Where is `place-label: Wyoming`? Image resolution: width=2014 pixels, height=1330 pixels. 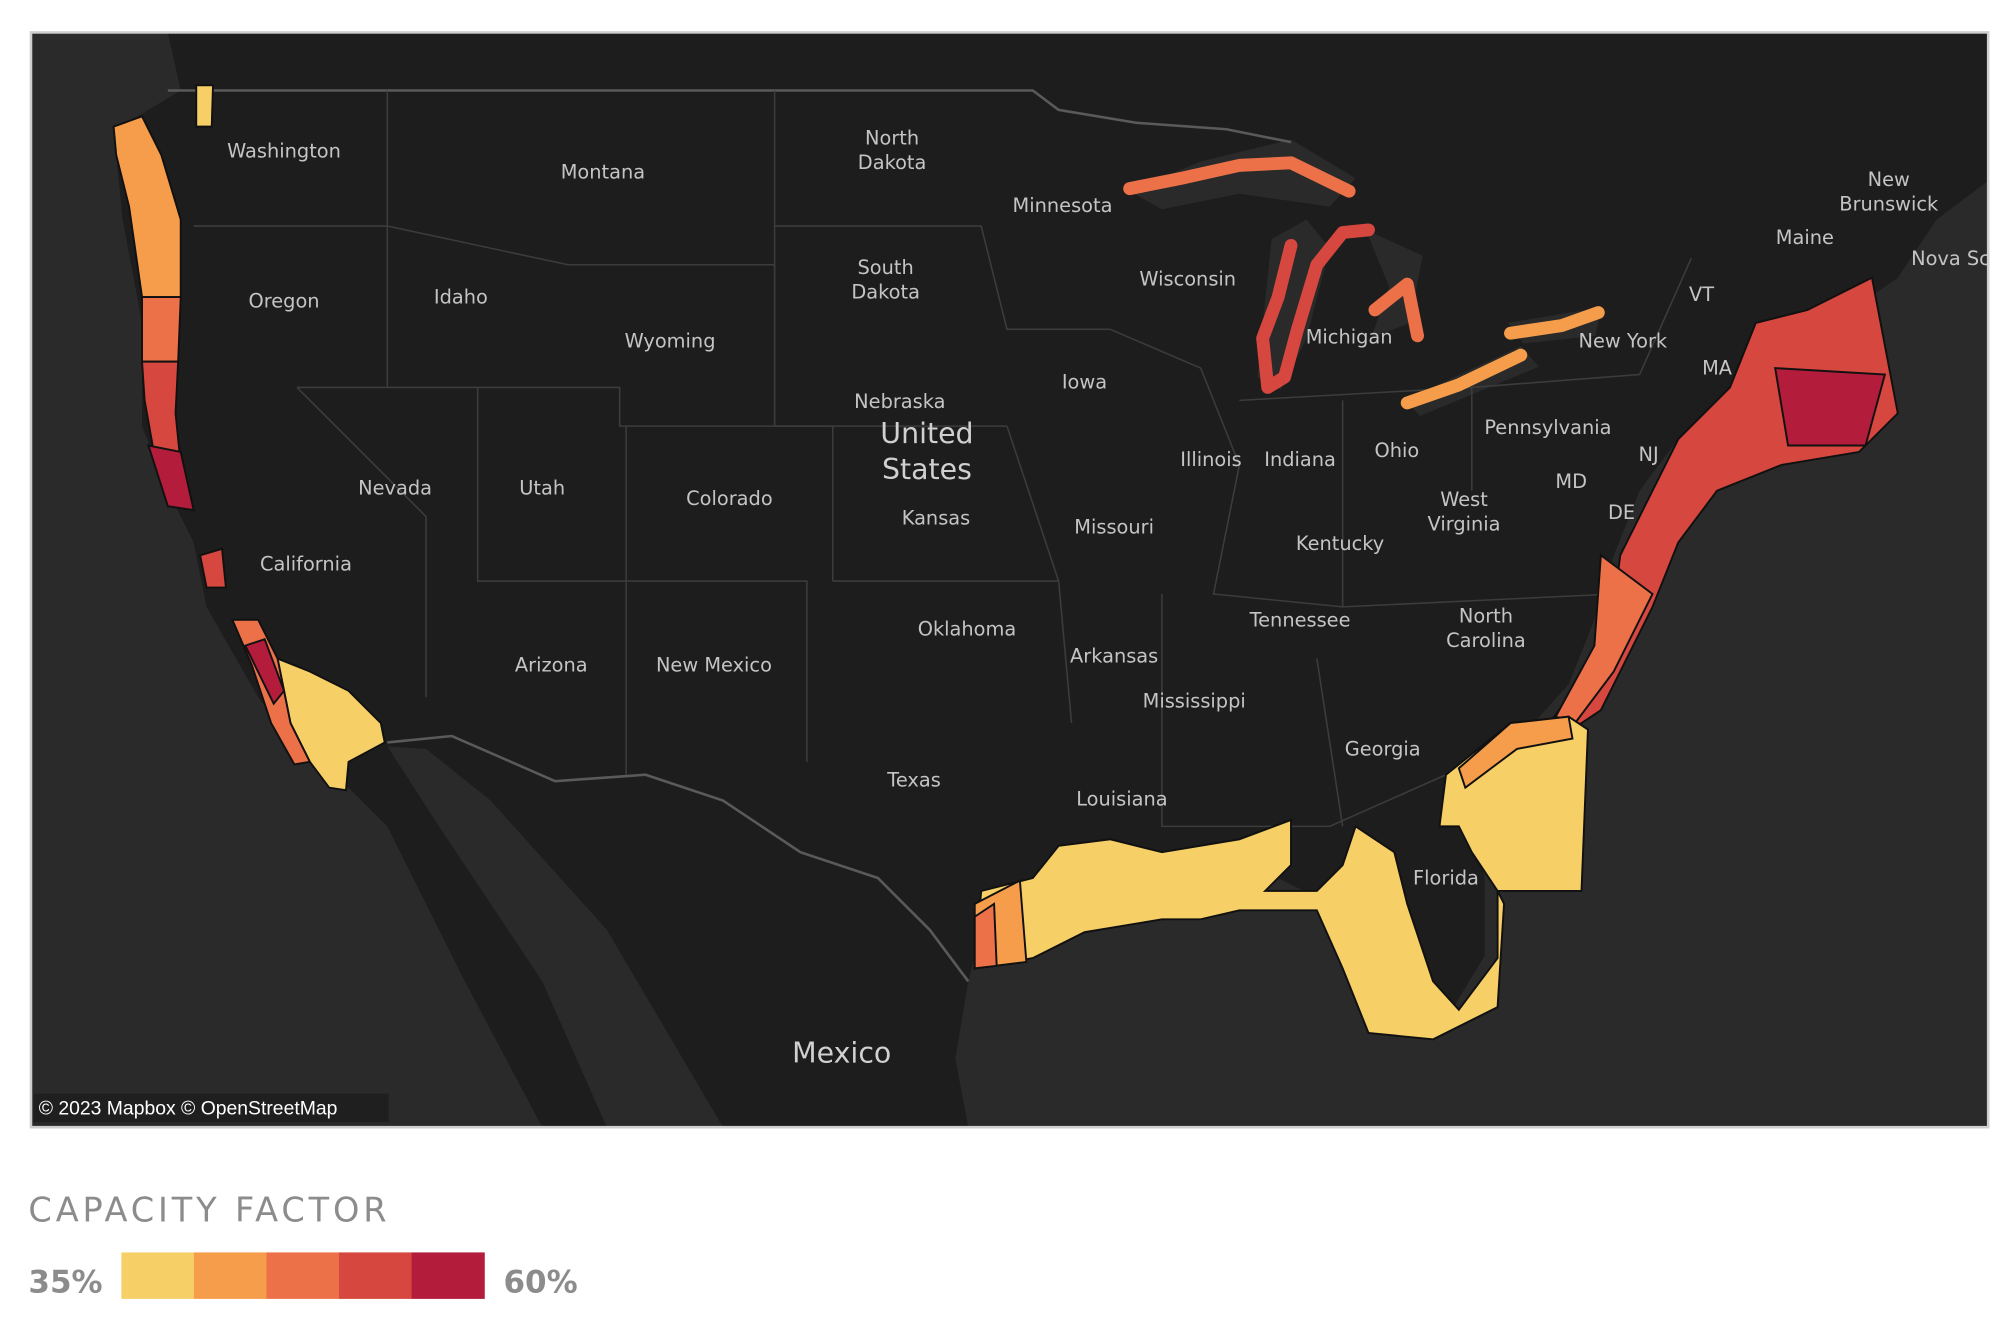 place-label: Wyoming is located at coordinates (670, 340).